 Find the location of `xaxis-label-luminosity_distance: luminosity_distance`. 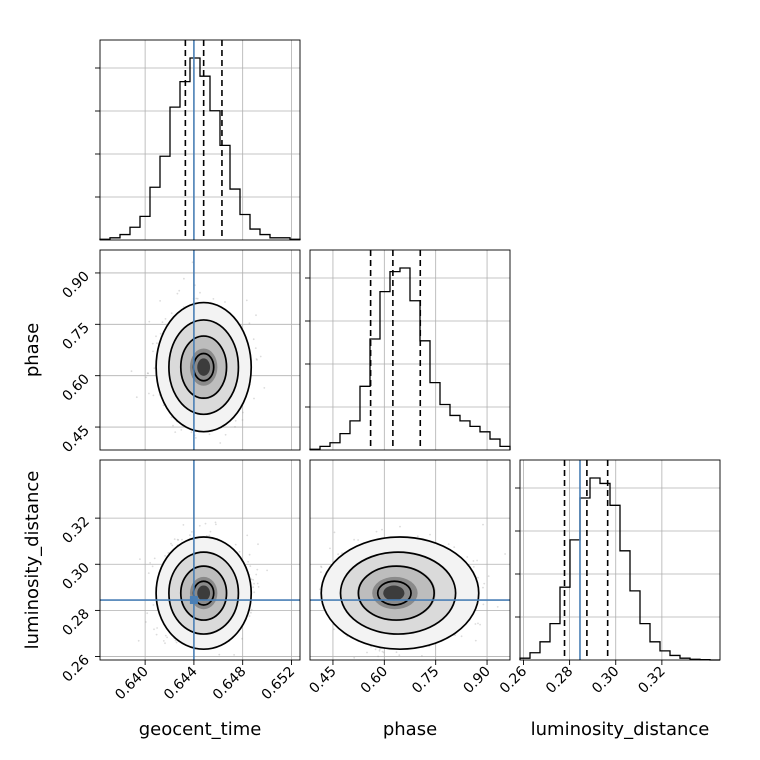

xaxis-label-luminosity_distance: luminosity_distance is located at coordinates (620, 729).